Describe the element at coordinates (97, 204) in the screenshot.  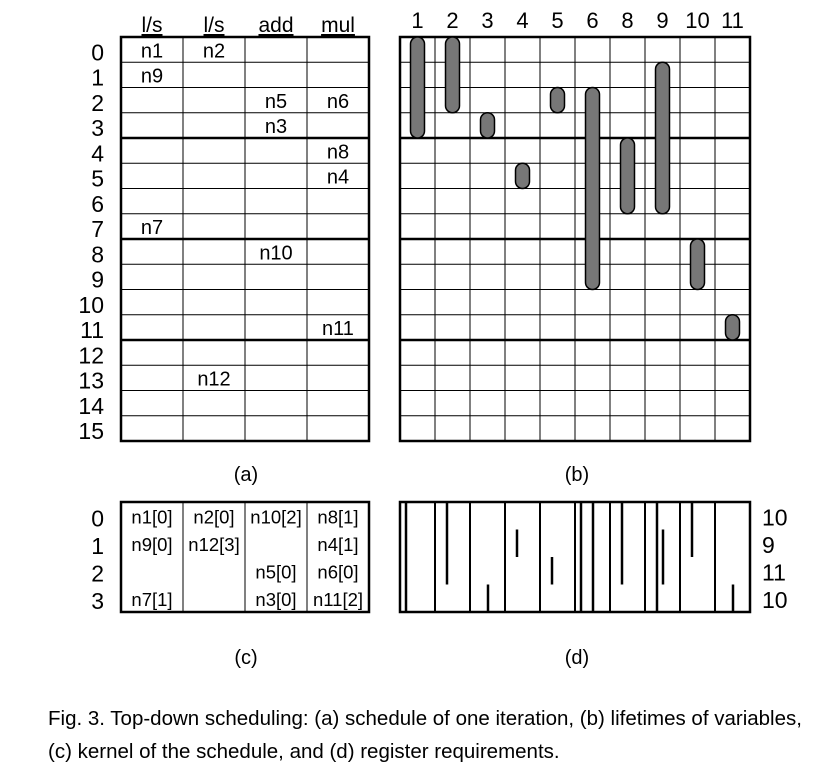
I see `schedule-row-label: 6` at that location.